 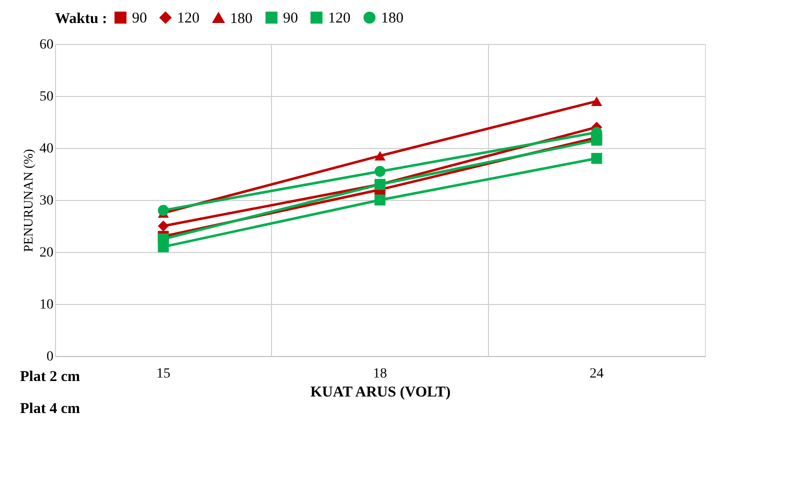 I want to click on y-tick-label: 40, so click(x=47, y=149).